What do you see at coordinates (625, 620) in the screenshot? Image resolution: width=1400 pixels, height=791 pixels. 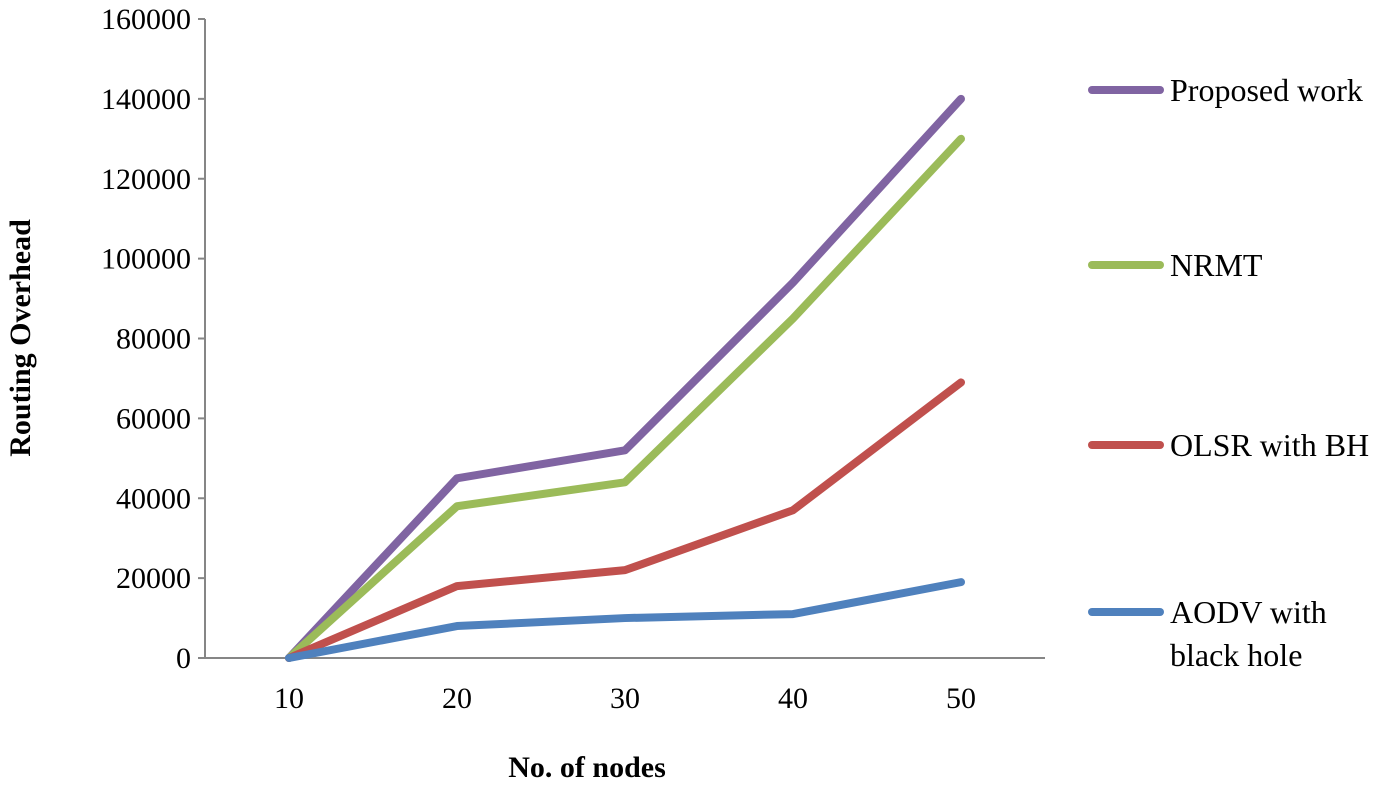 I see `series-line` at bounding box center [625, 620].